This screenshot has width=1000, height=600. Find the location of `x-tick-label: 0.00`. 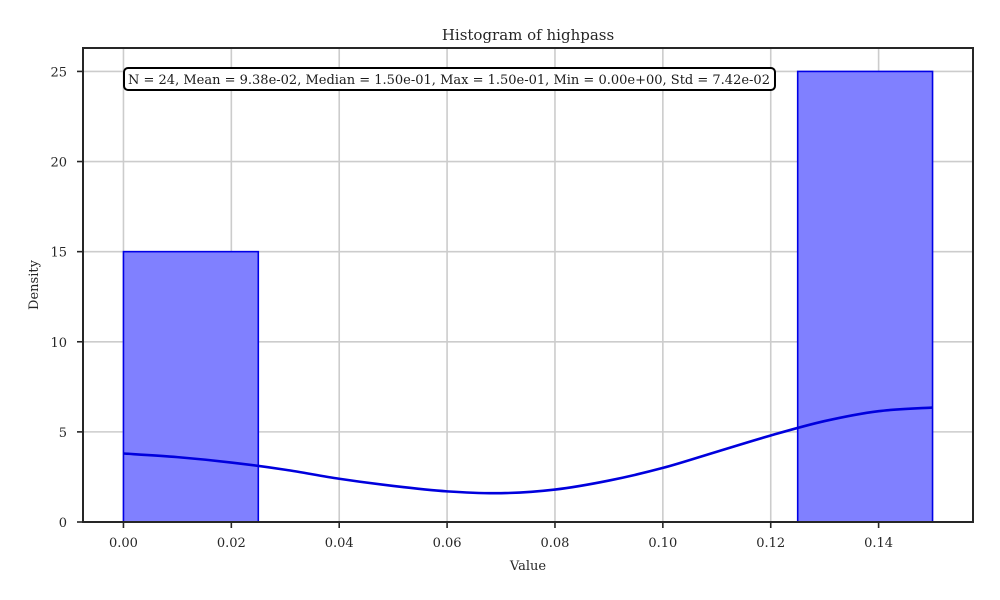

x-tick-label: 0.00 is located at coordinates (123, 543).